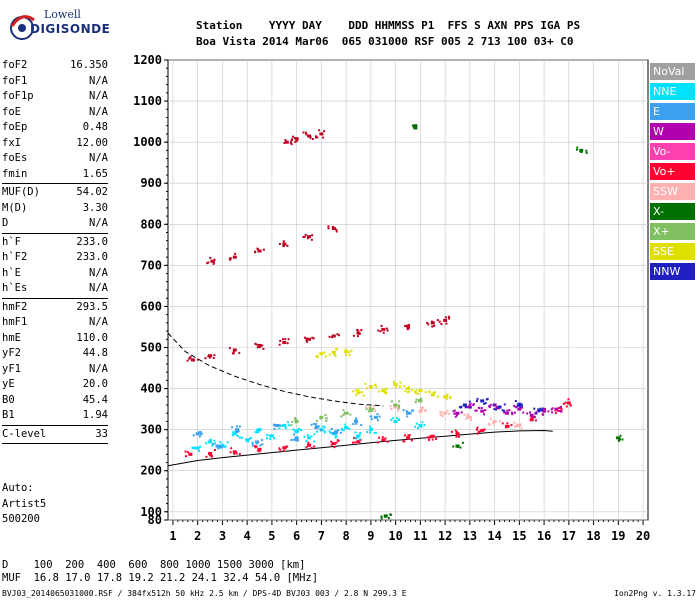  I want to click on logo-text-digisonde: DIGISONDE, so click(70, 29).